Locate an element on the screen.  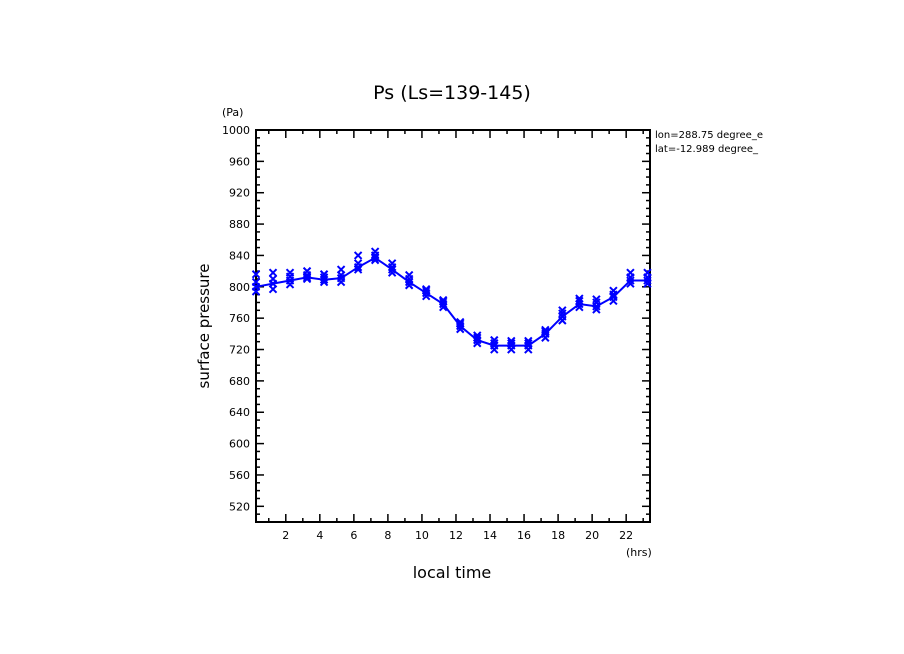
x-tick-label: 14 is located at coordinates (490, 535).